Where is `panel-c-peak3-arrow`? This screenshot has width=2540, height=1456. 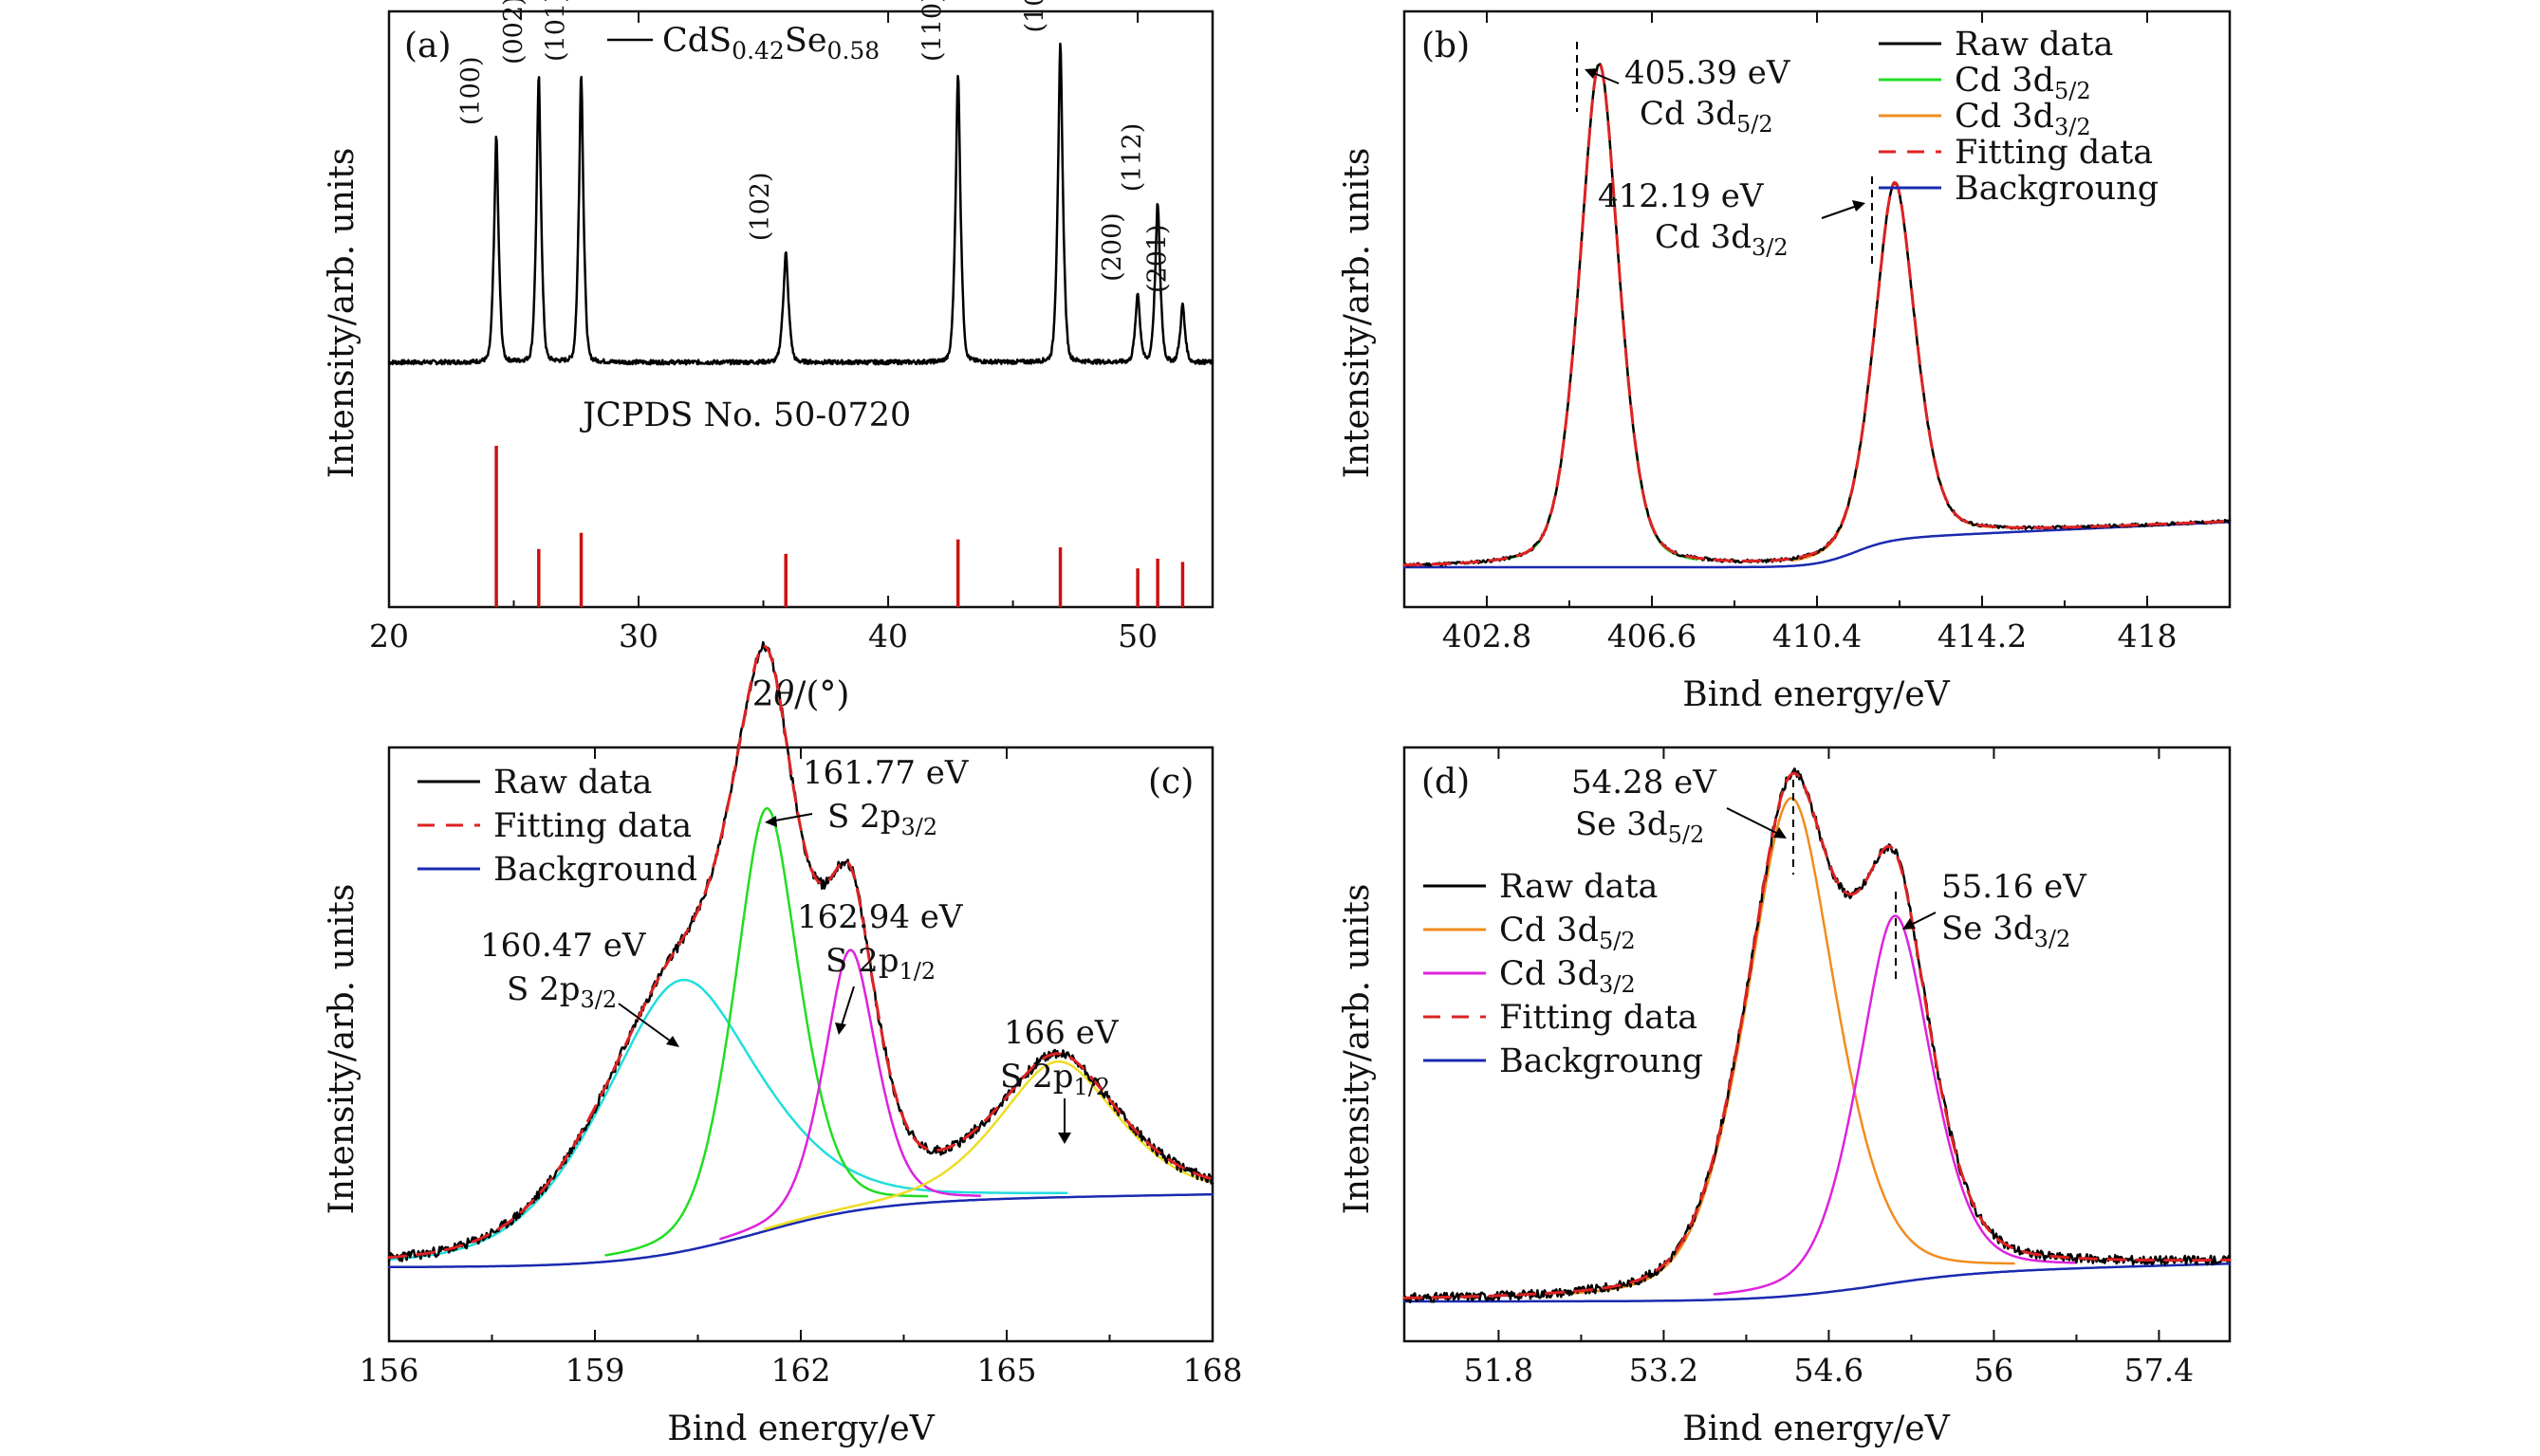
panel-c-peak3-arrow is located at coordinates (847, 1008).